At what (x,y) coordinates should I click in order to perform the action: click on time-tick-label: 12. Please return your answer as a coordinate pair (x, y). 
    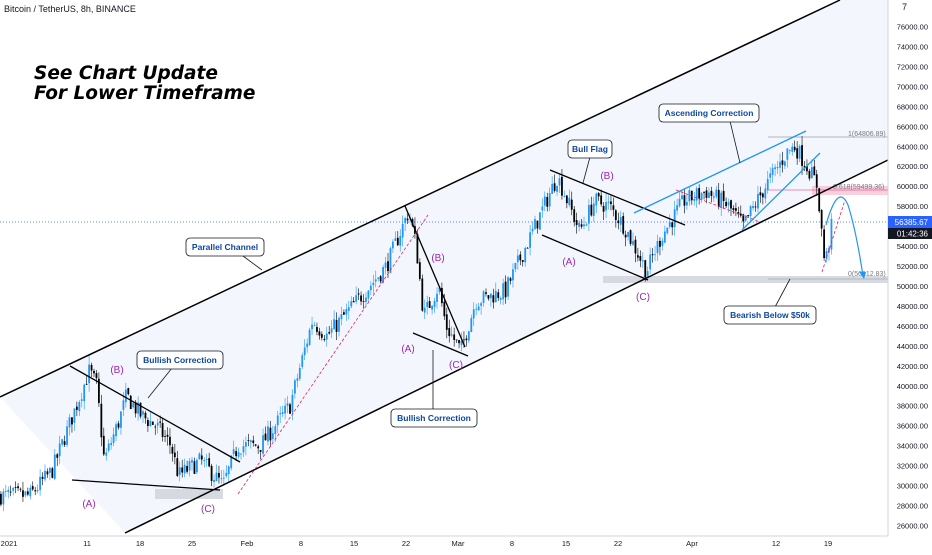
    Looking at the image, I should click on (776, 543).